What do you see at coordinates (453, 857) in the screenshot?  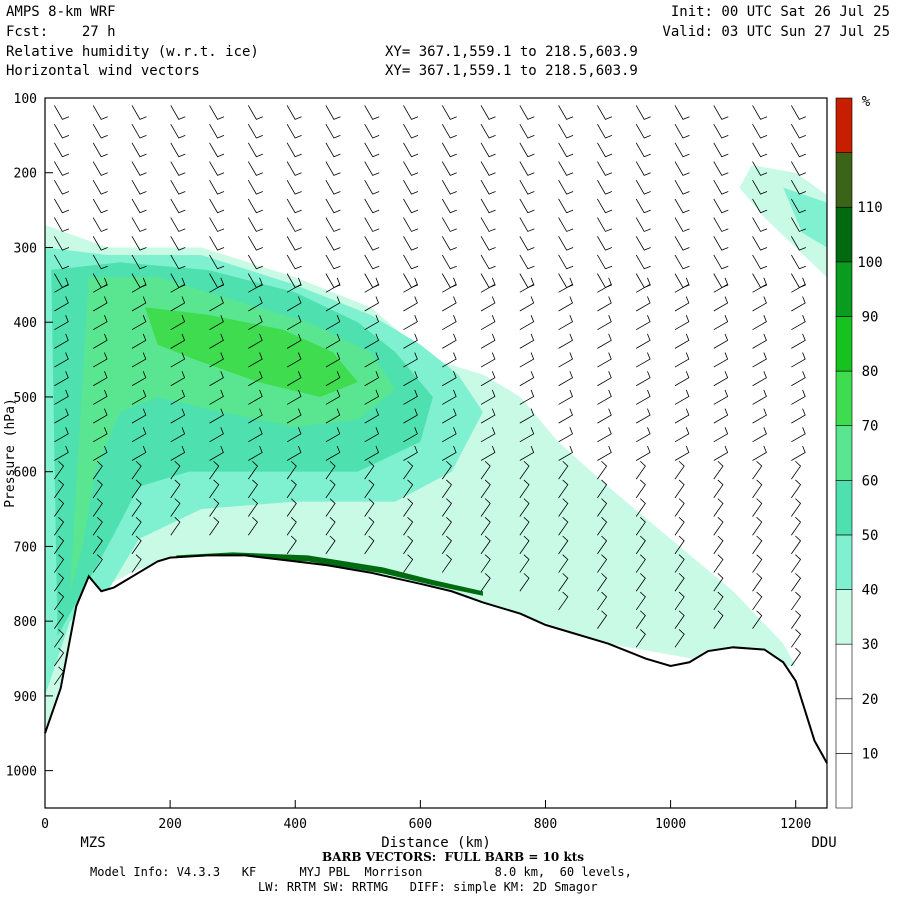 I see `barb-note: BARB VECTORS: FULL BARB = 10 kts` at bounding box center [453, 857].